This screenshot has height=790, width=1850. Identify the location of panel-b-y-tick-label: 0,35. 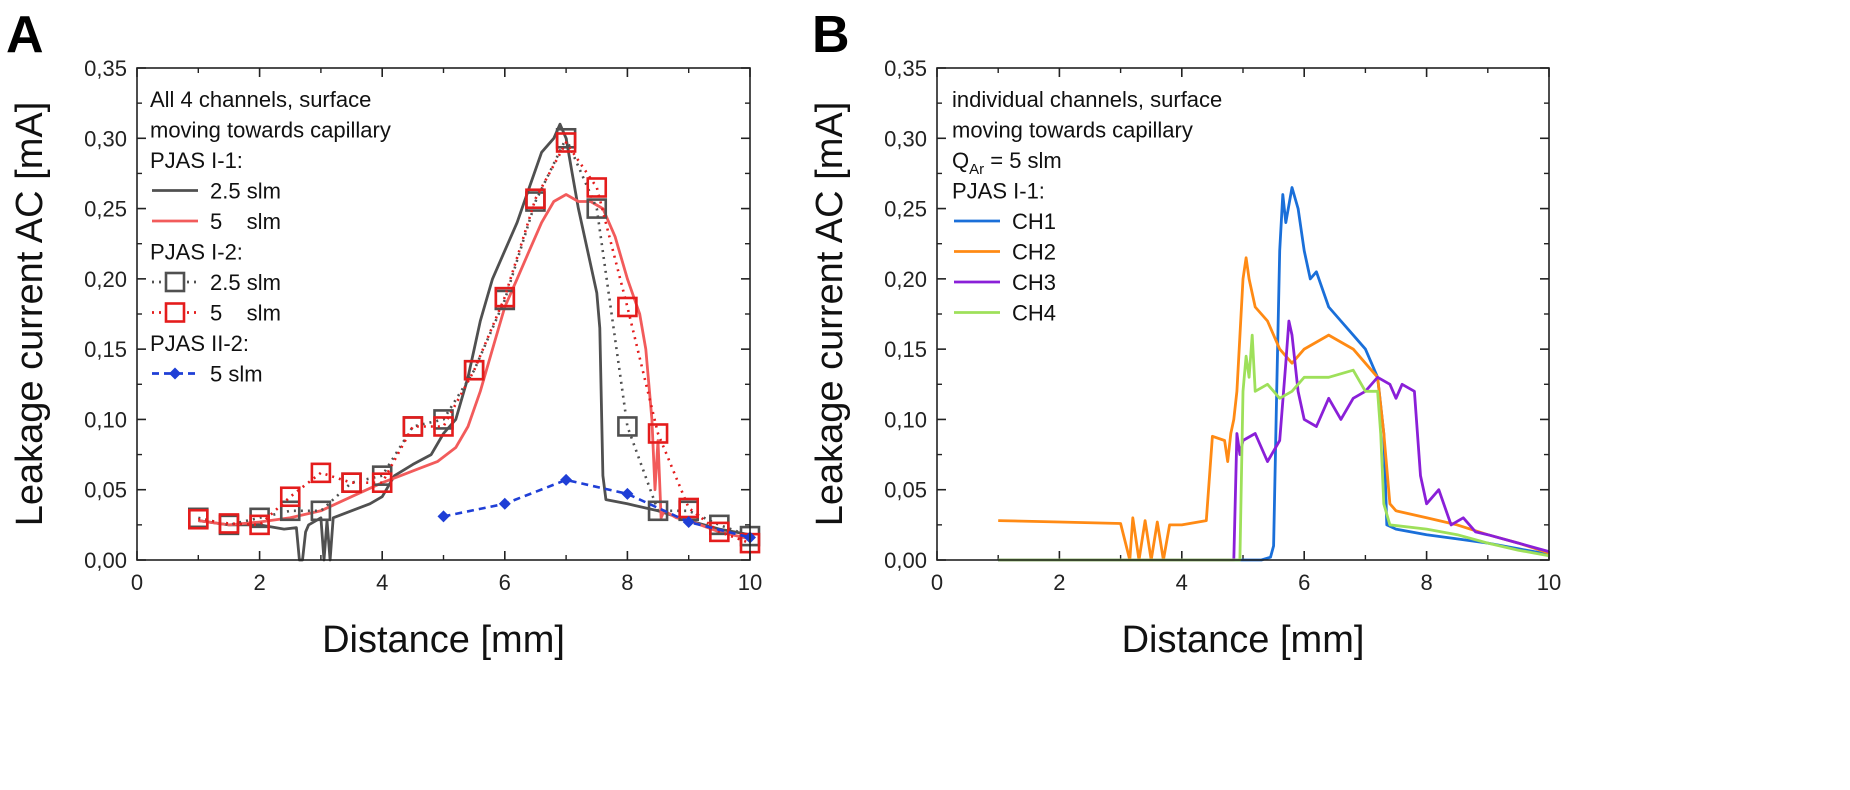
(905, 68).